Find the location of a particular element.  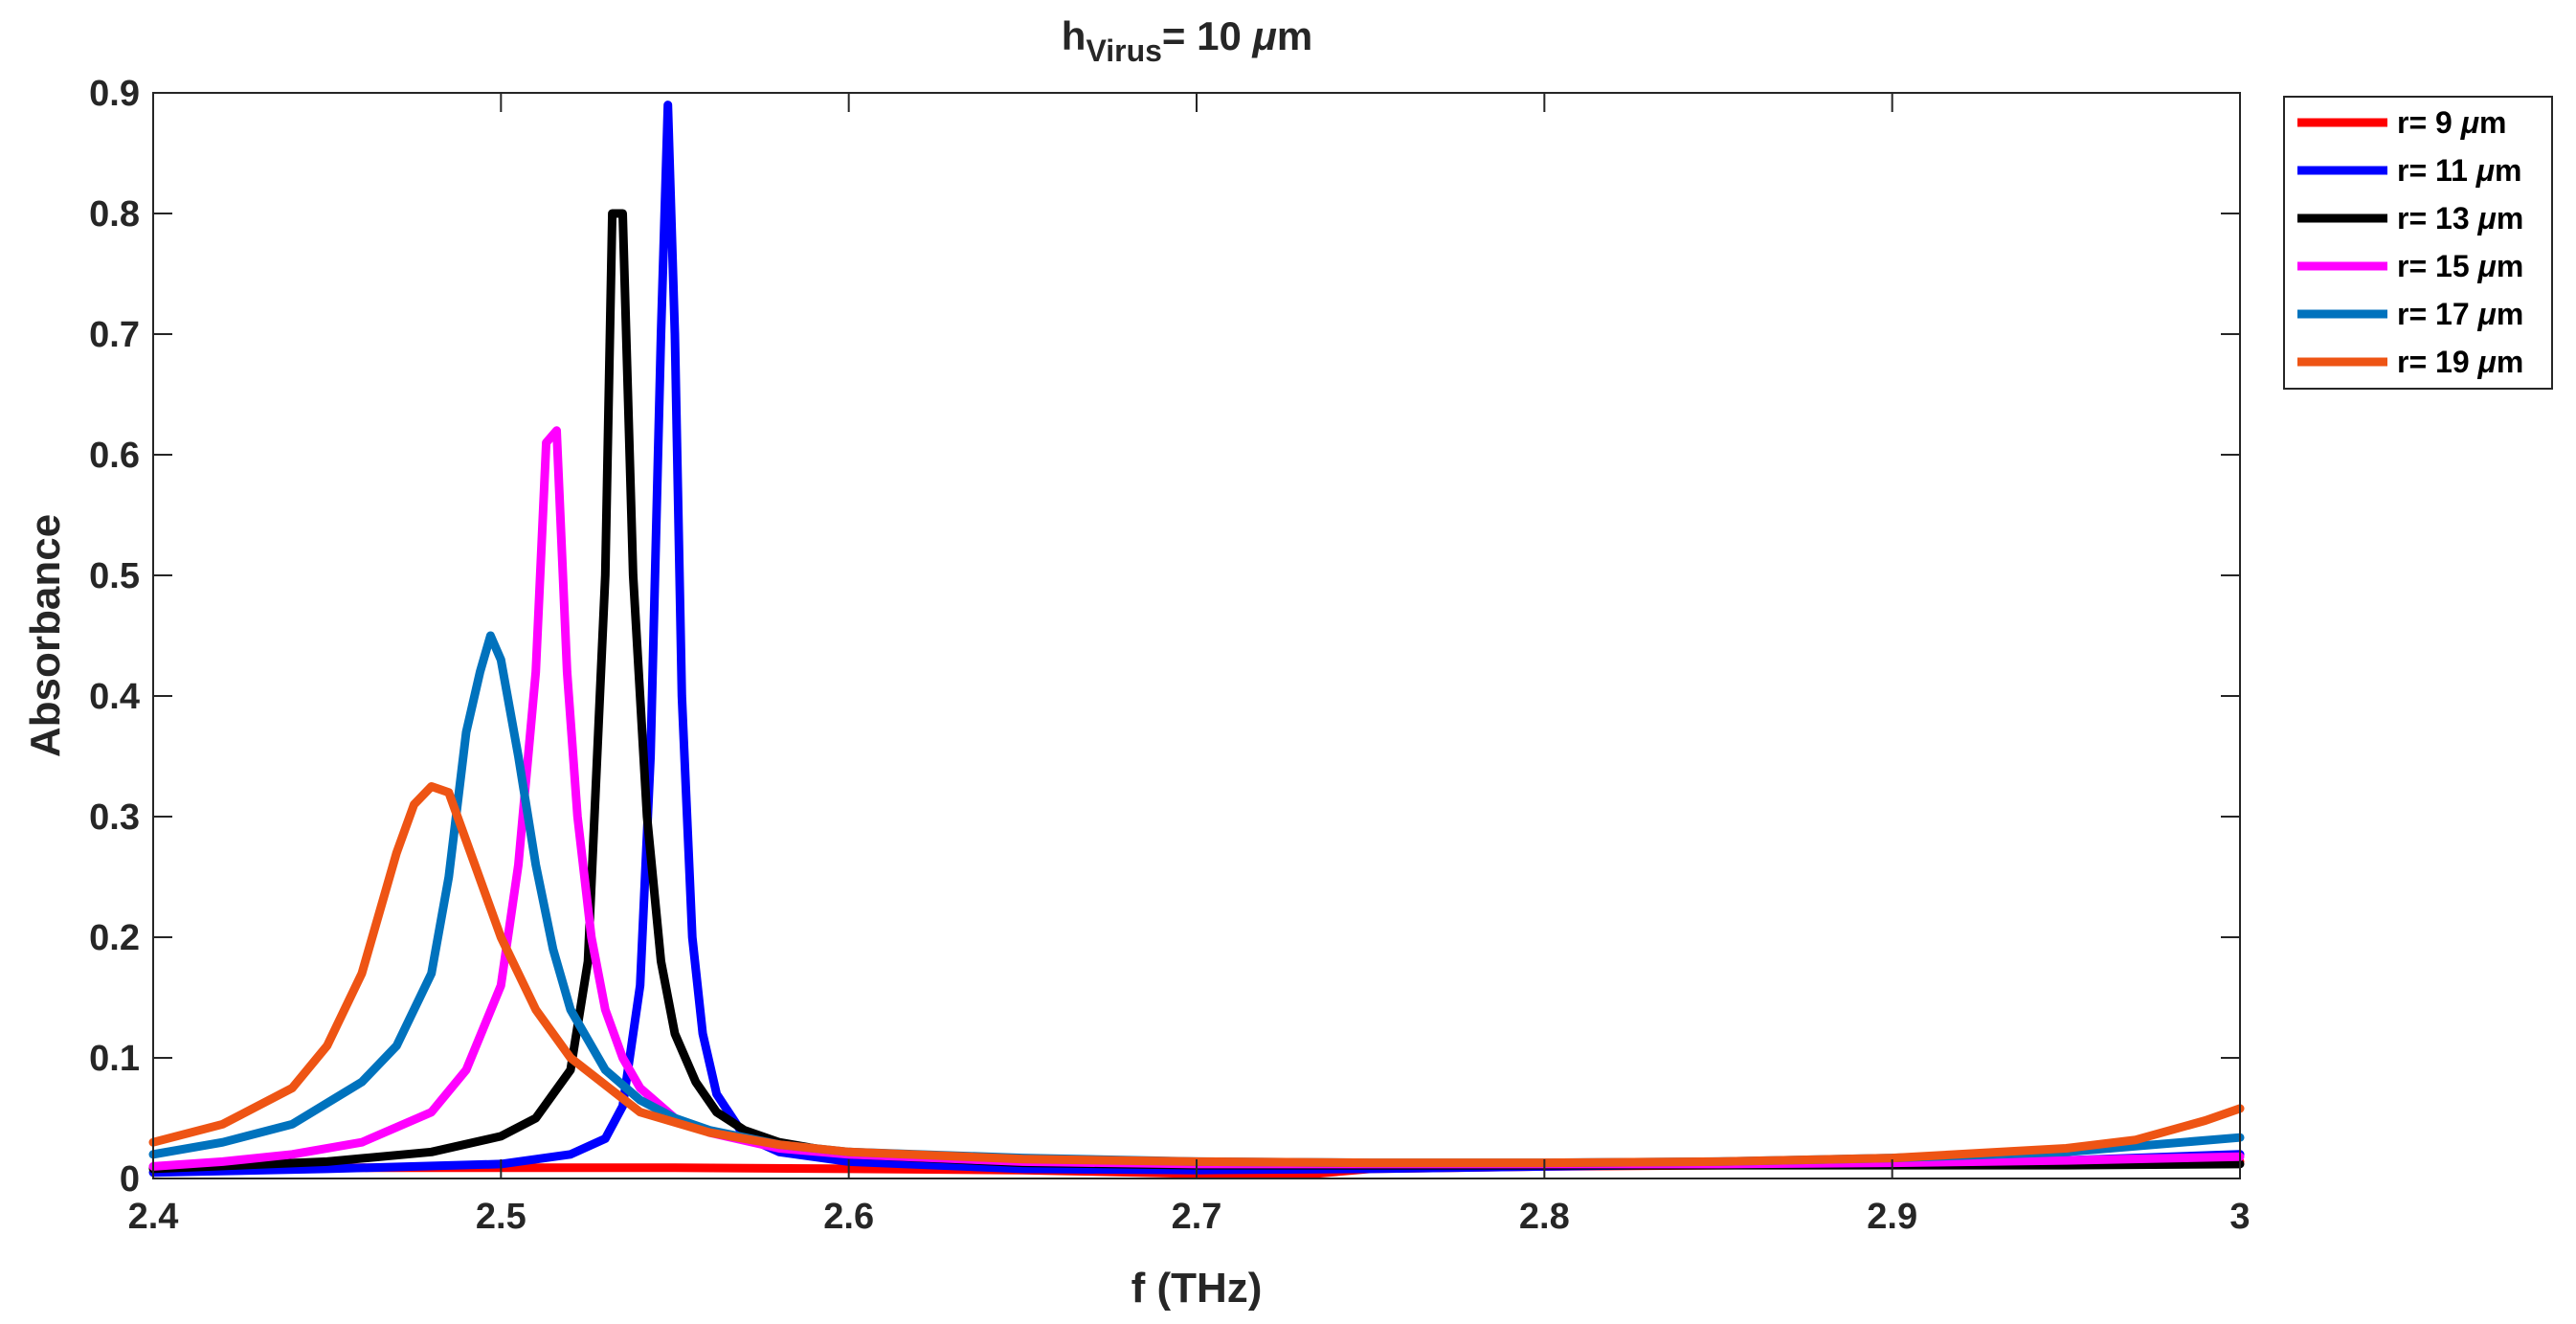

y-tick-label: 0.5 is located at coordinates (115, 576).